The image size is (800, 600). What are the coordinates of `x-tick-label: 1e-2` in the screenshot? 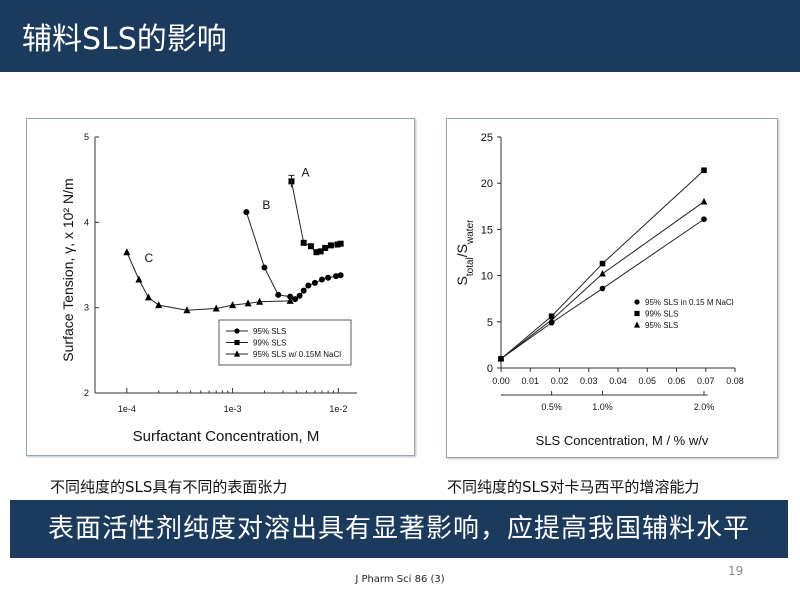 It's located at (338, 409).